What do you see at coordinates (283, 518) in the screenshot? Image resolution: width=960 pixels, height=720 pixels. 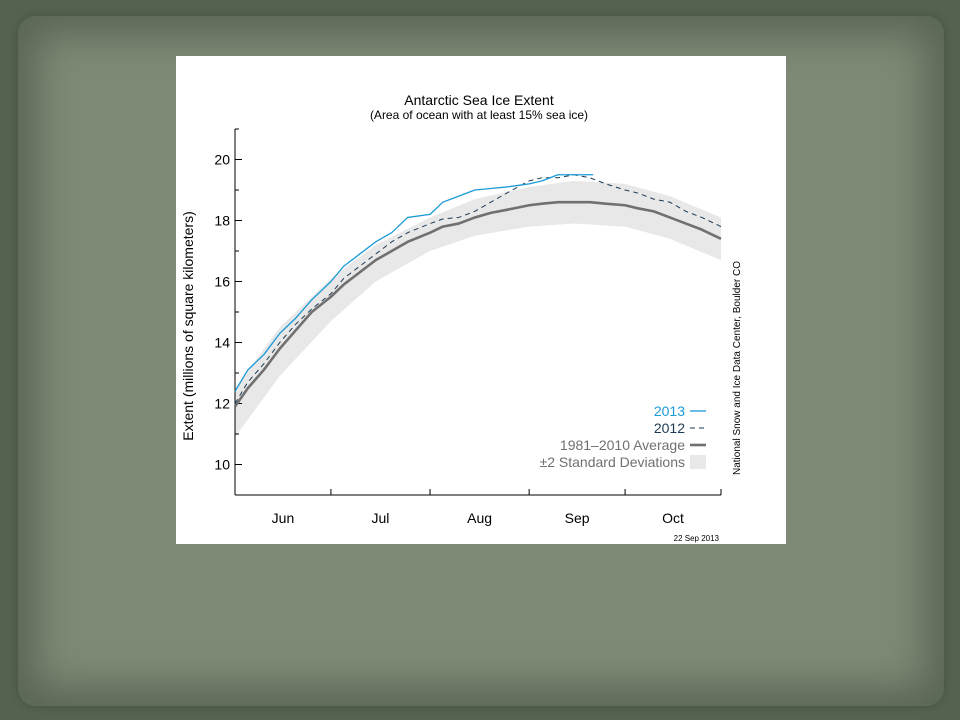 I see `x-tick-label: Jun` at bounding box center [283, 518].